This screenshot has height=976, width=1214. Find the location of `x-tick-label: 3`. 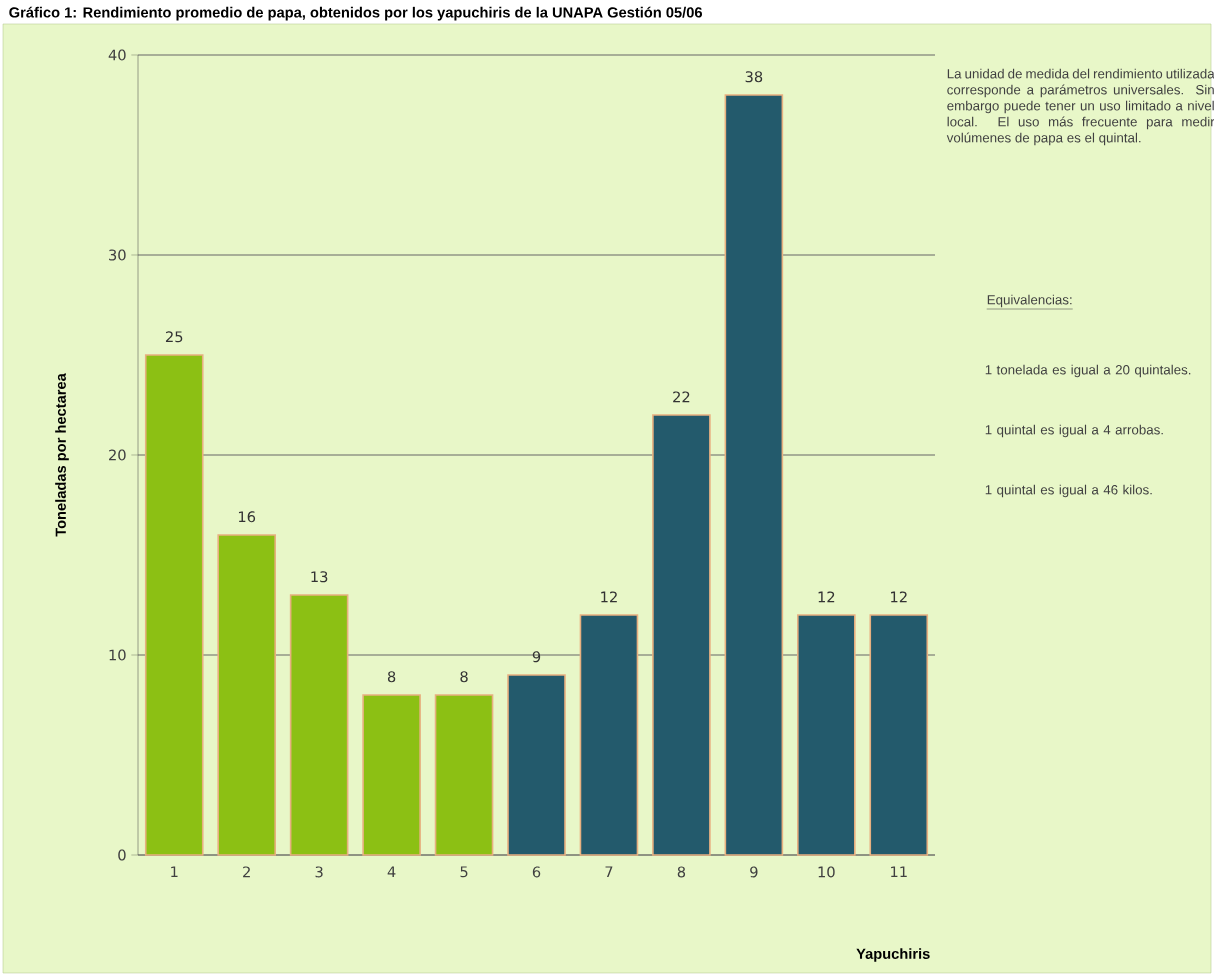

x-tick-label: 3 is located at coordinates (319, 872).